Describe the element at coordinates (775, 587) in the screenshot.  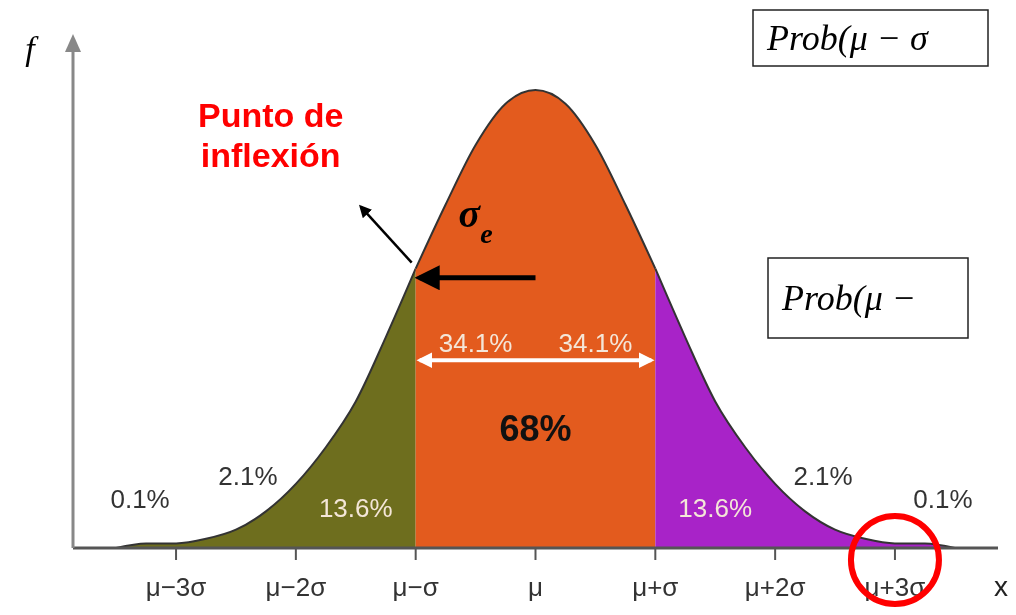
I see `x-tick-label: μ+2σ` at that location.